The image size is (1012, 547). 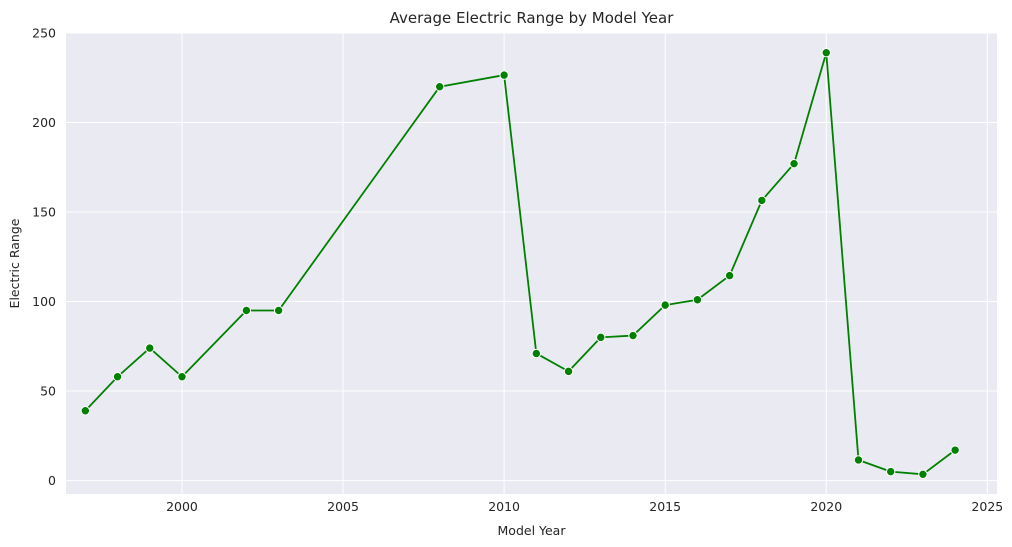 I want to click on x-tick-label: 2000, so click(x=182, y=506).